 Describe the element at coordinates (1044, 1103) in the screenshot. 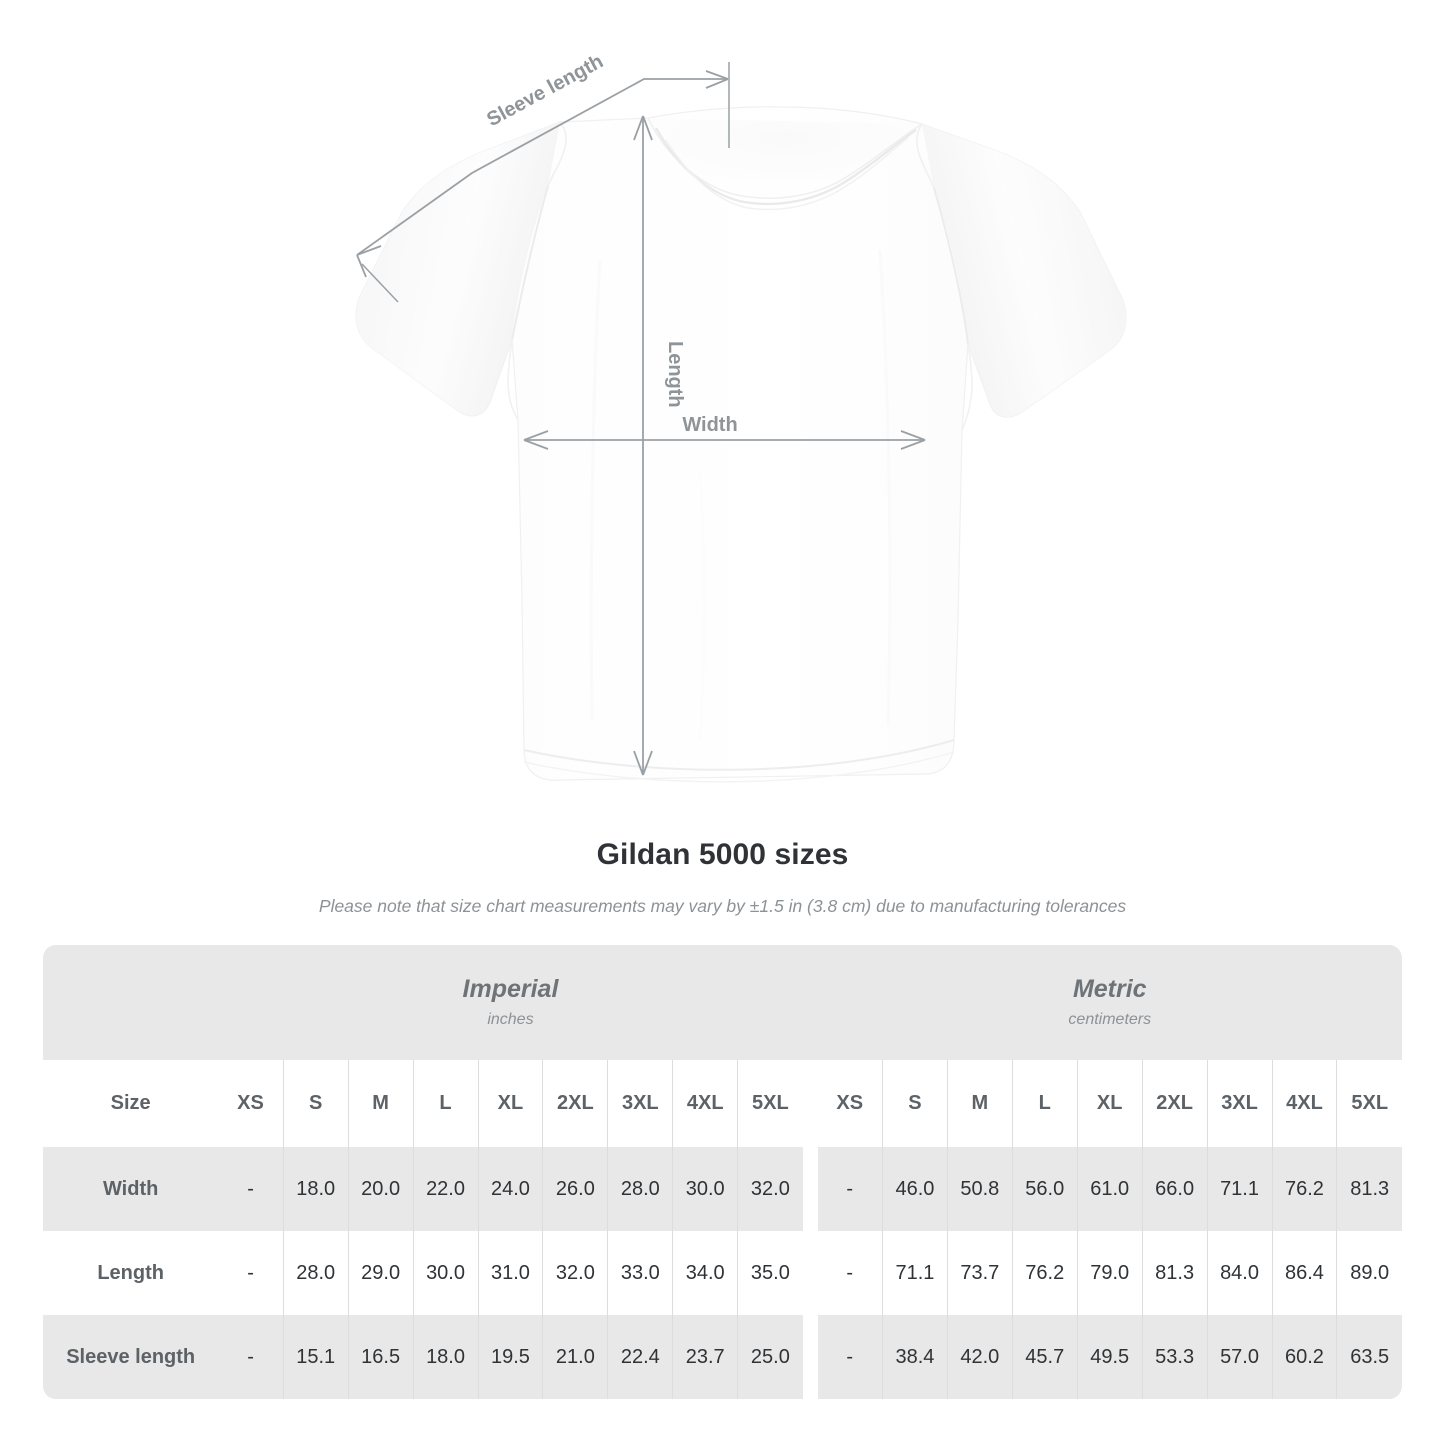

I see `size-header-metric-l: L` at that location.